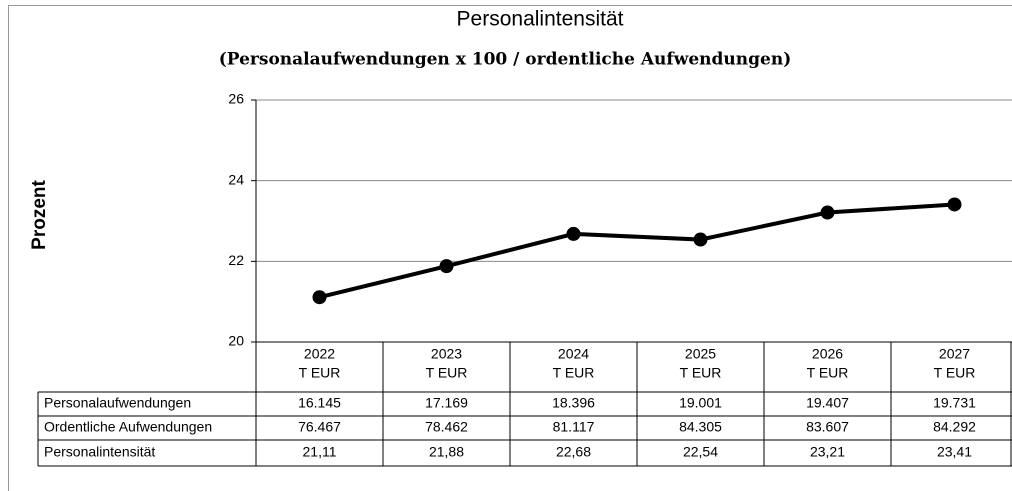 The image size is (1012, 491). Describe the element at coordinates (320, 452) in the screenshot. I see `table-cell: 21,11` at that location.